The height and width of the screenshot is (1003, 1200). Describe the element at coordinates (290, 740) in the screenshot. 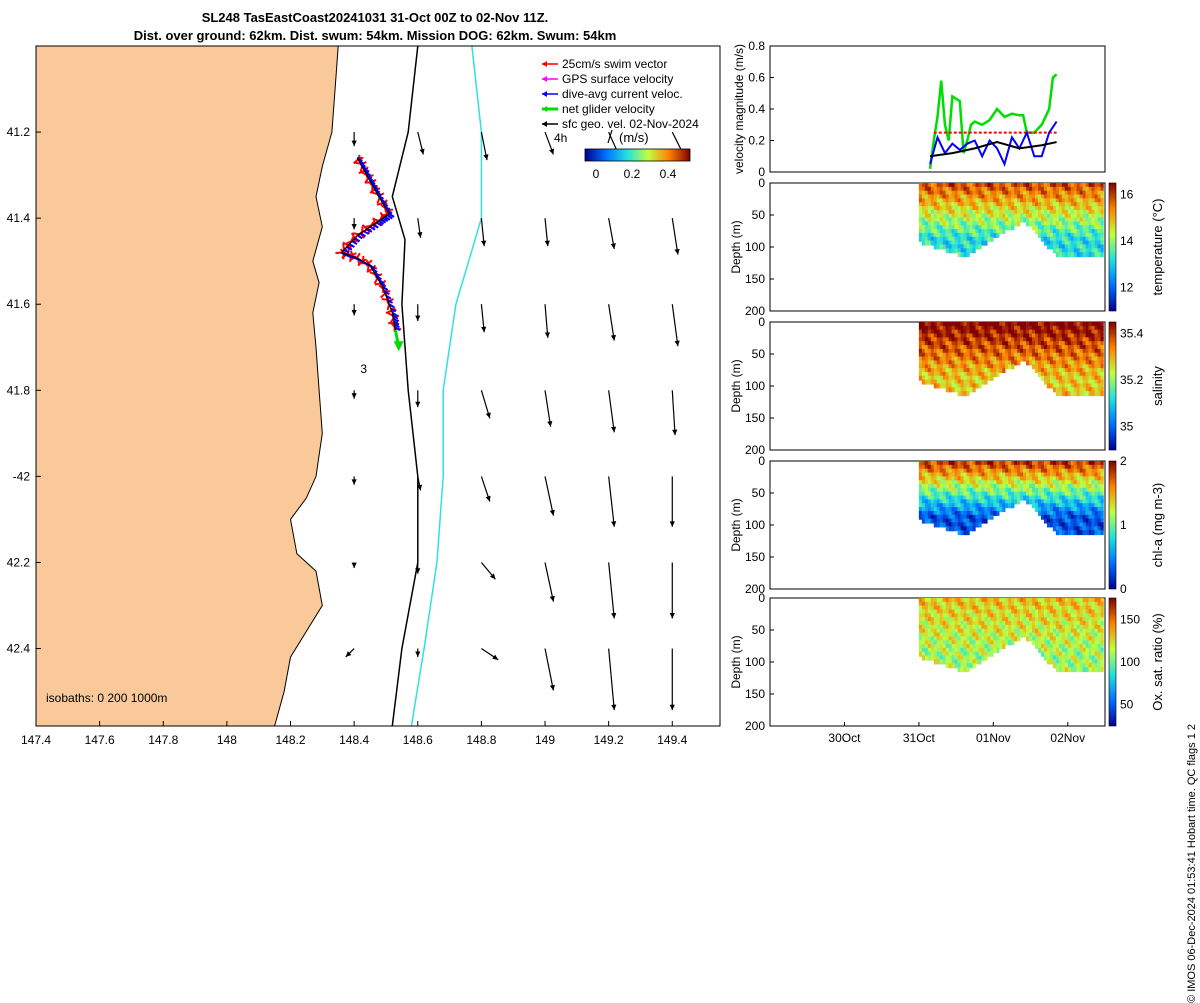

I see `map-x-tick-label: 148.2` at that location.